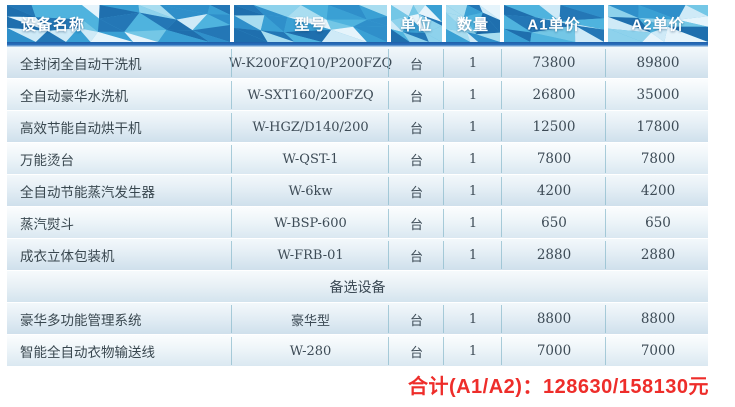 This screenshot has width=735, height=407. I want to click on cell-p2: 89800, so click(658, 63).